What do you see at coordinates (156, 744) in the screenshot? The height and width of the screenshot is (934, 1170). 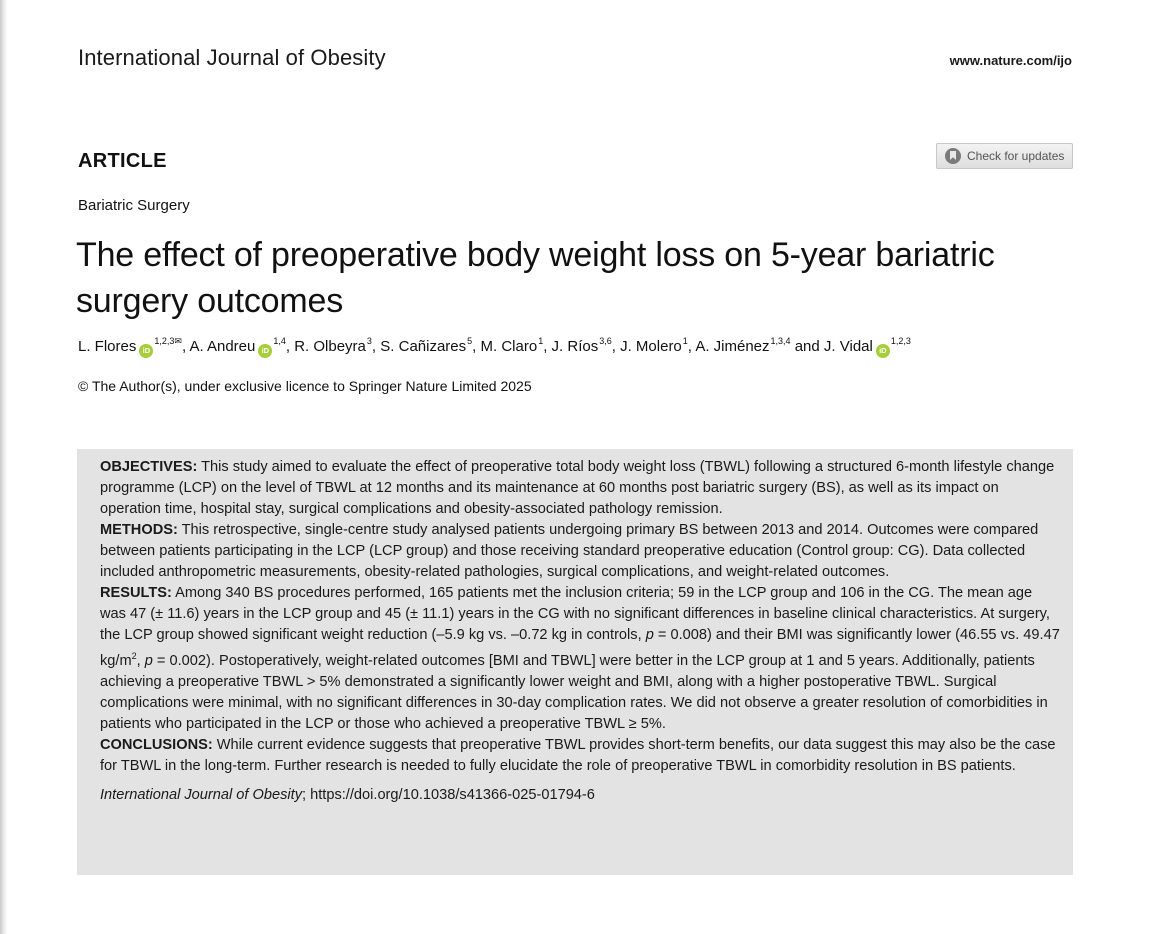 I see `conclusions-heading: CONCLUSIONS:` at bounding box center [156, 744].